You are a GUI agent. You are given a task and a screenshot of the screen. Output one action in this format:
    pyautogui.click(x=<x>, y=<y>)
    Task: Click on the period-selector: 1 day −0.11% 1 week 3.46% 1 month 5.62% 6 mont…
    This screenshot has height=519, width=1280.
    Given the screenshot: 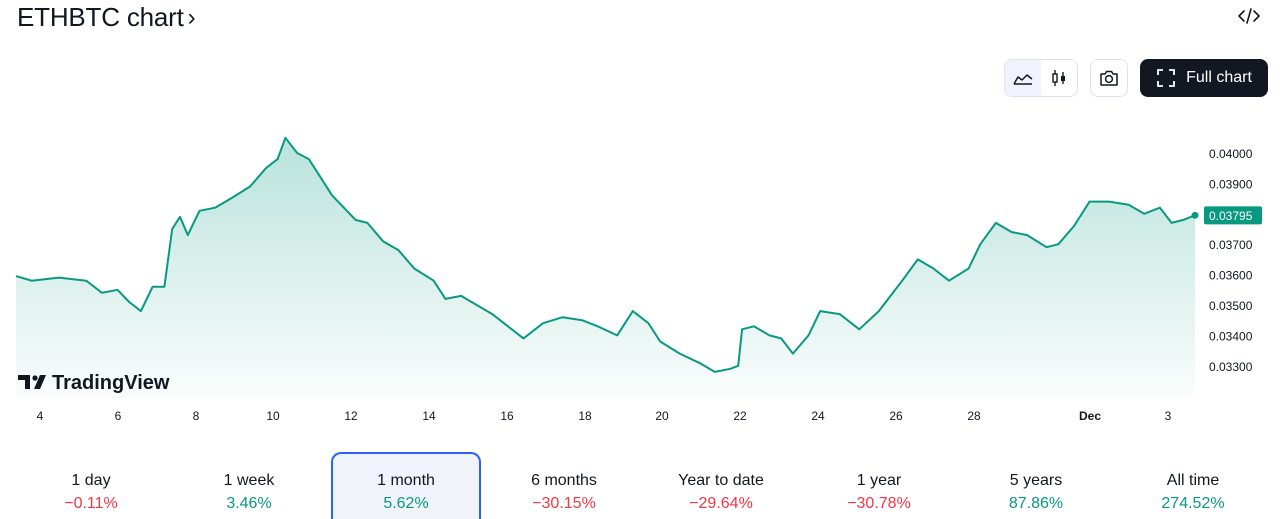 What is the action you would take?
    pyautogui.click(x=640, y=485)
    